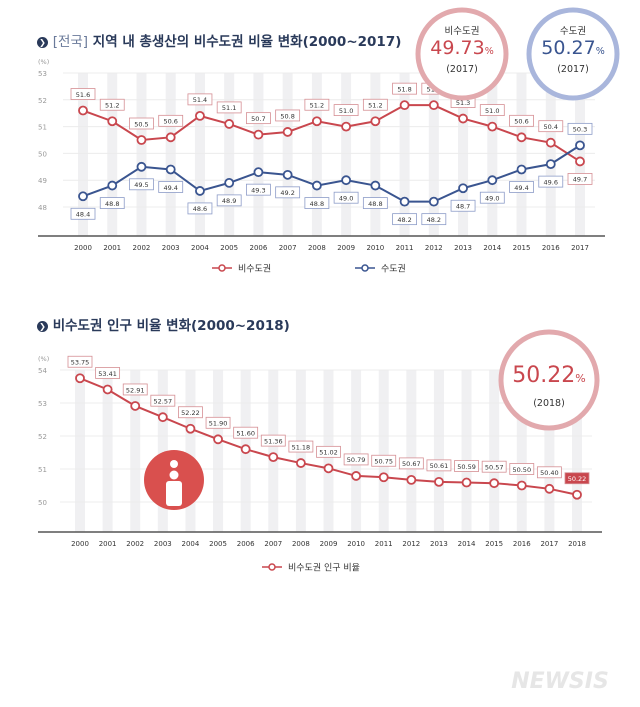  I want to click on x-tick-label: 2000, so click(83, 248).